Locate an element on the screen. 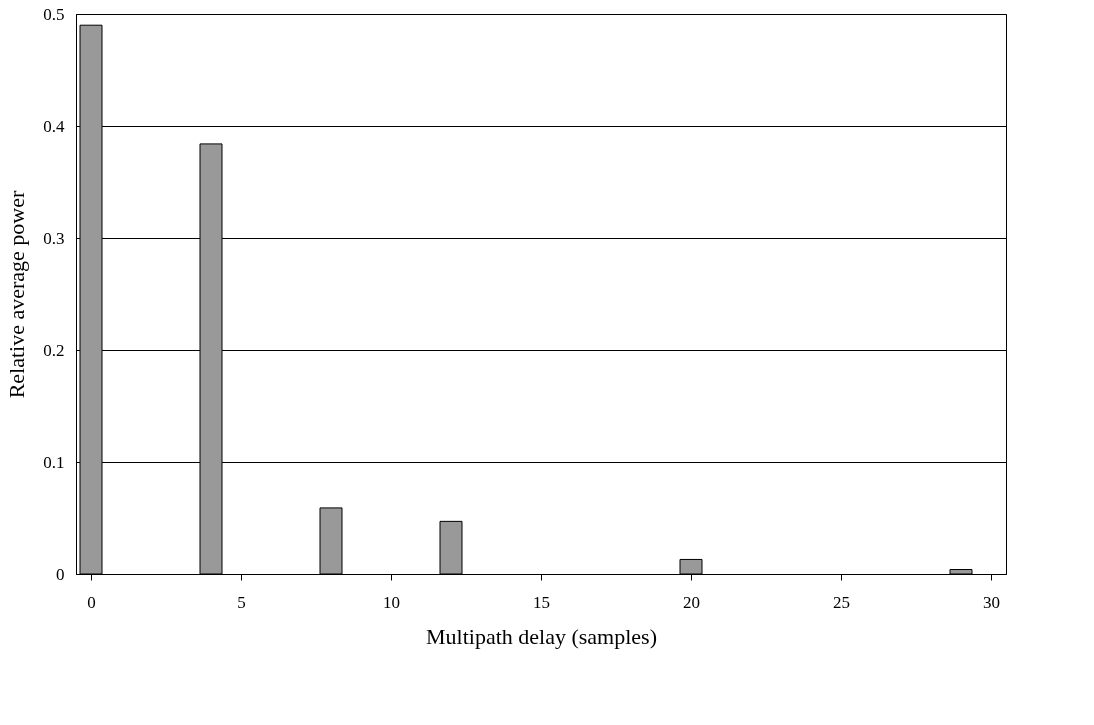 This screenshot has height=725, width=1094. x-tick-label: 0 is located at coordinates (91, 602).